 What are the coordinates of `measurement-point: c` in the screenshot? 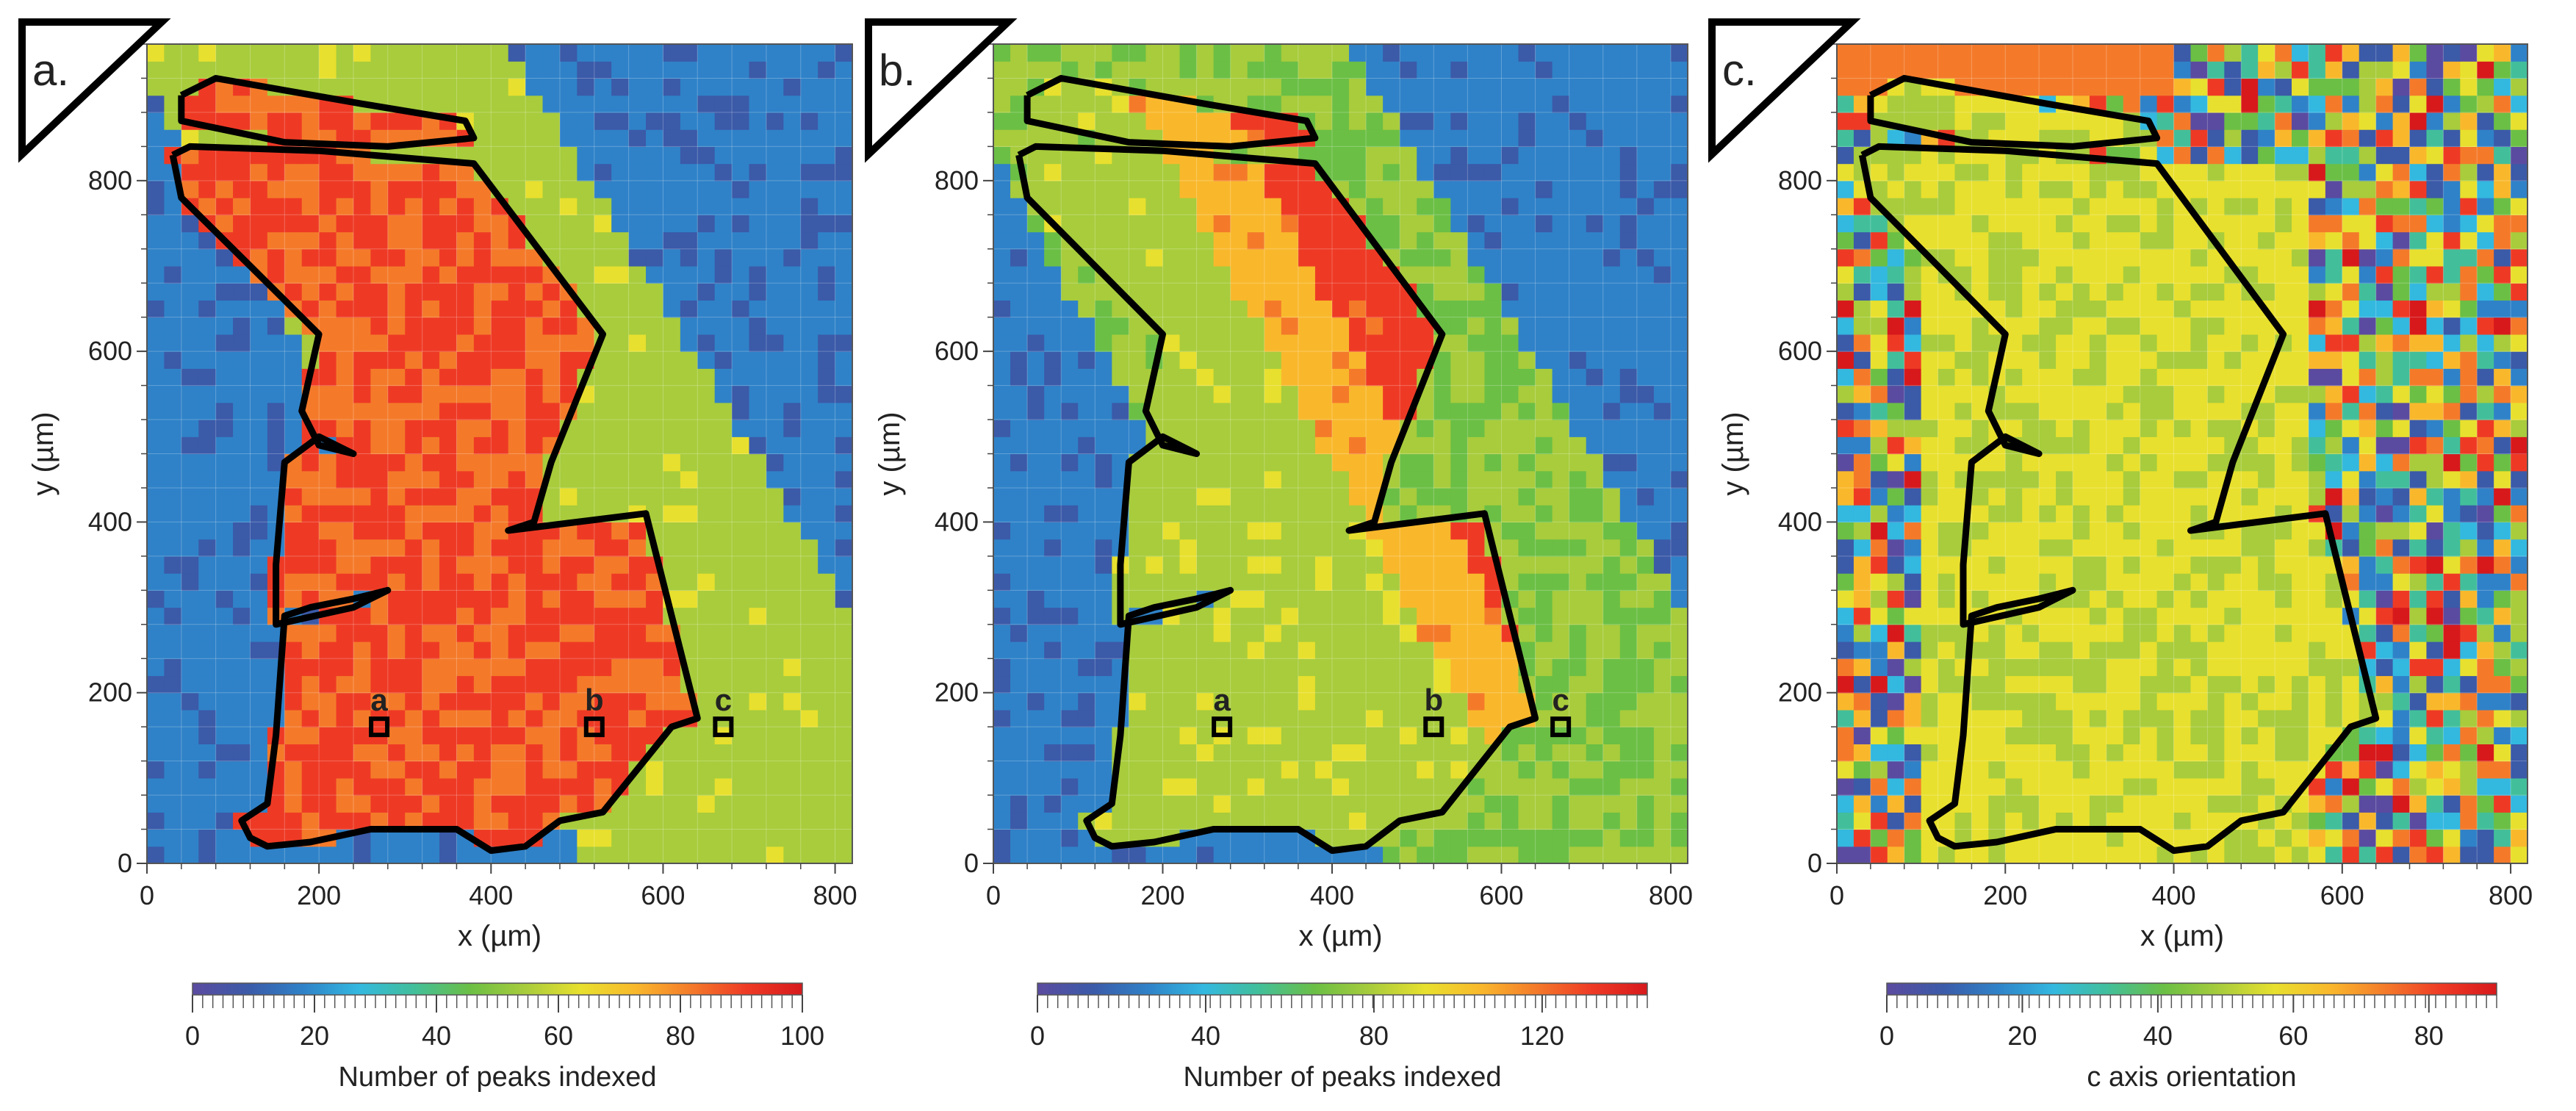 It's located at (723, 710).